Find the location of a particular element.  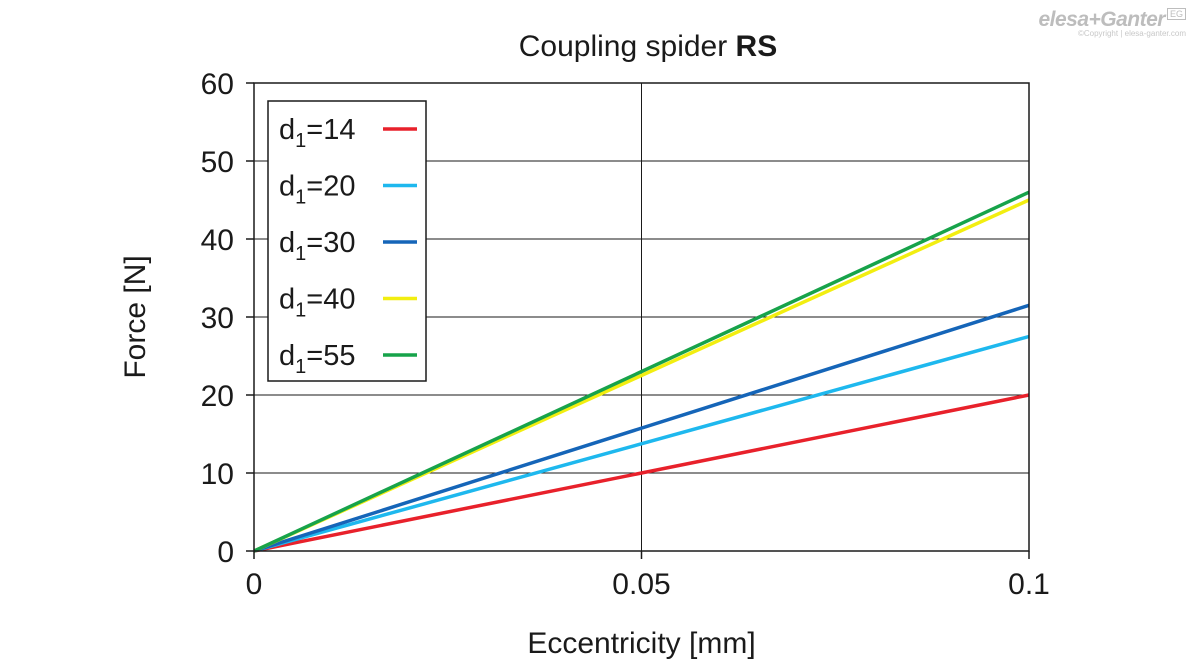

legend-label-rest-1: =20 is located at coordinates (330, 187).